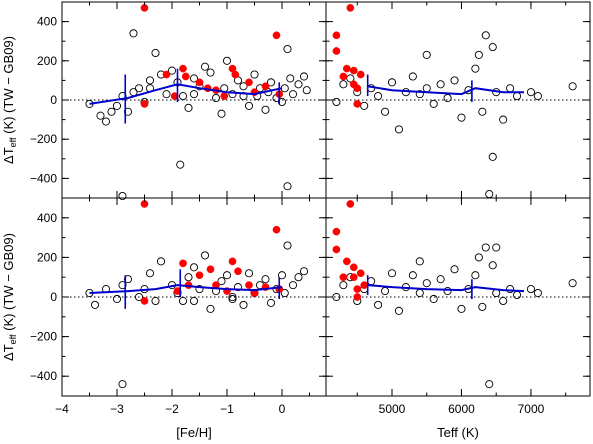 This screenshot has width=593, height=444. What do you see at coordinates (461, 409) in the screenshot?
I see `x-tick-label: 6000` at bounding box center [461, 409].